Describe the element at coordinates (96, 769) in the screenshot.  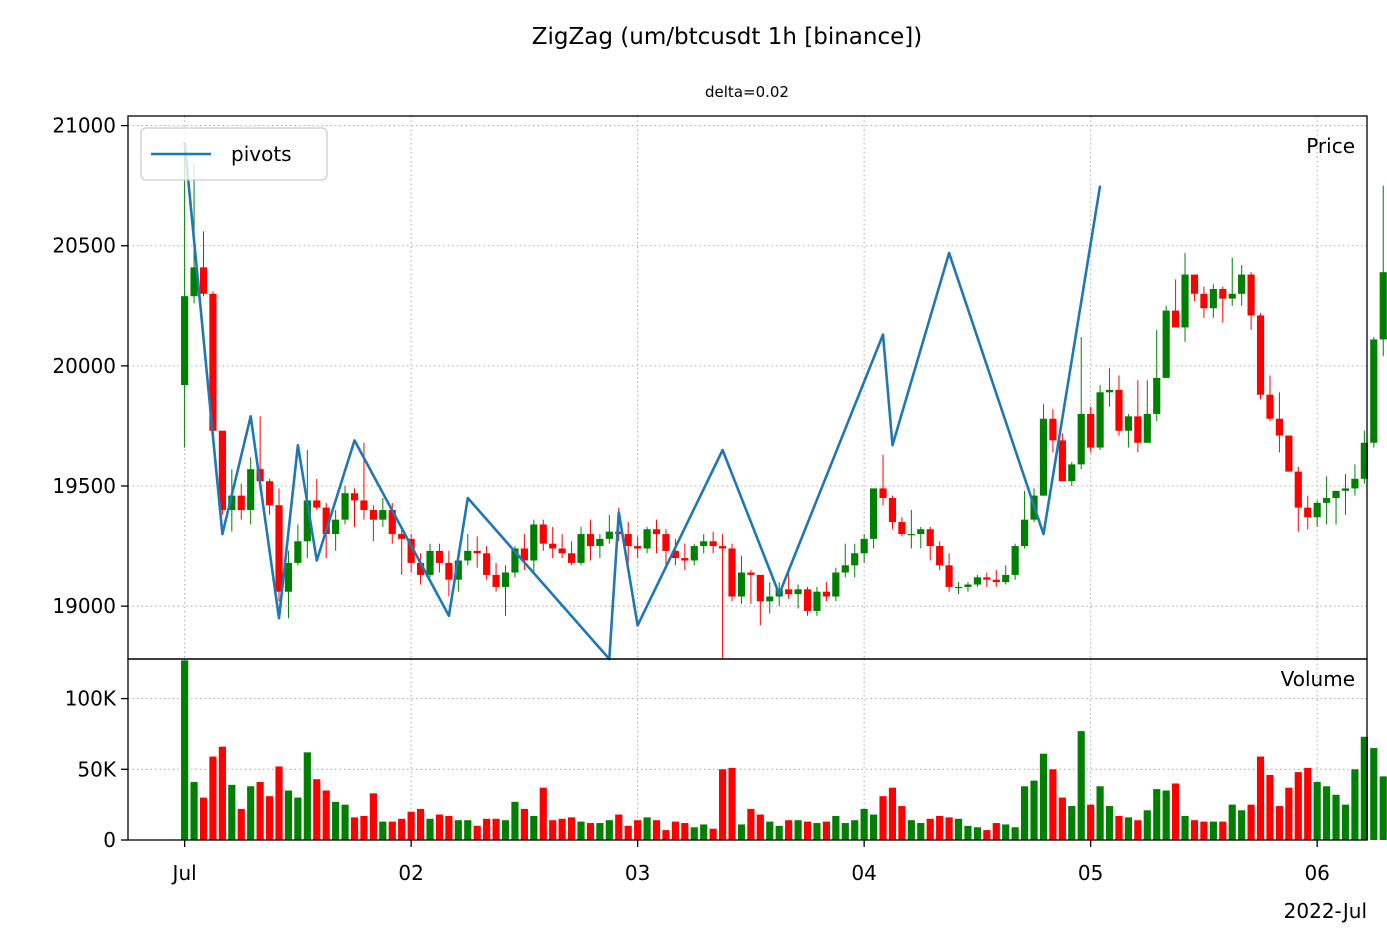
I see `volume-tick-label: 50K` at that location.